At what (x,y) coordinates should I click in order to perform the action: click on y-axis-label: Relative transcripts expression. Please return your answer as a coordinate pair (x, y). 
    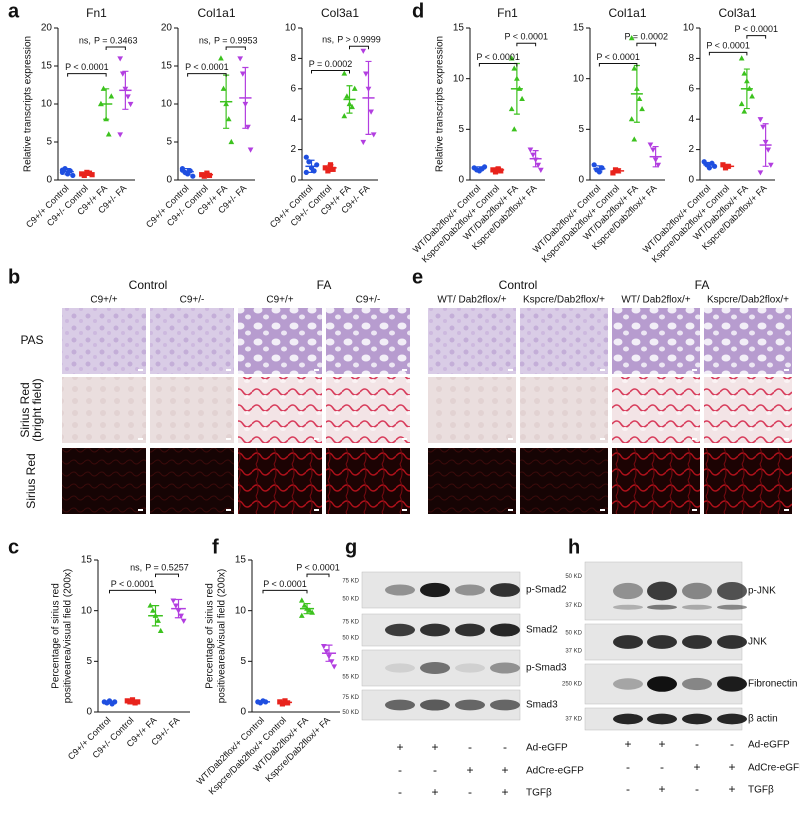
    Looking at the image, I should click on (440, 104).